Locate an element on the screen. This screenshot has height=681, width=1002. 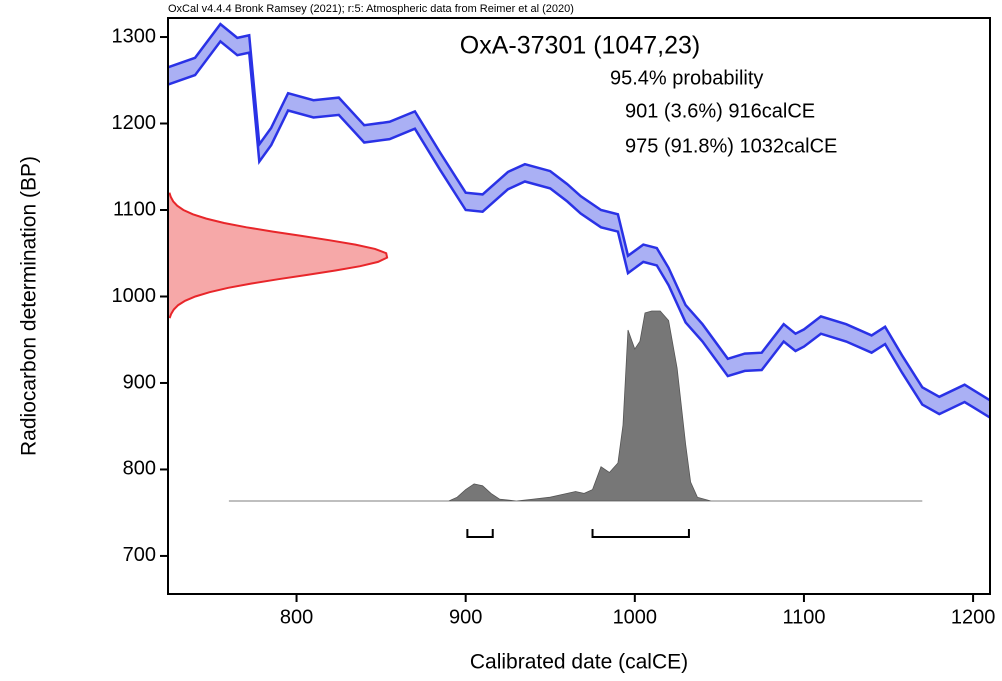
x-axis-label: Calibrated date (calCE) is located at coordinates (579, 662).